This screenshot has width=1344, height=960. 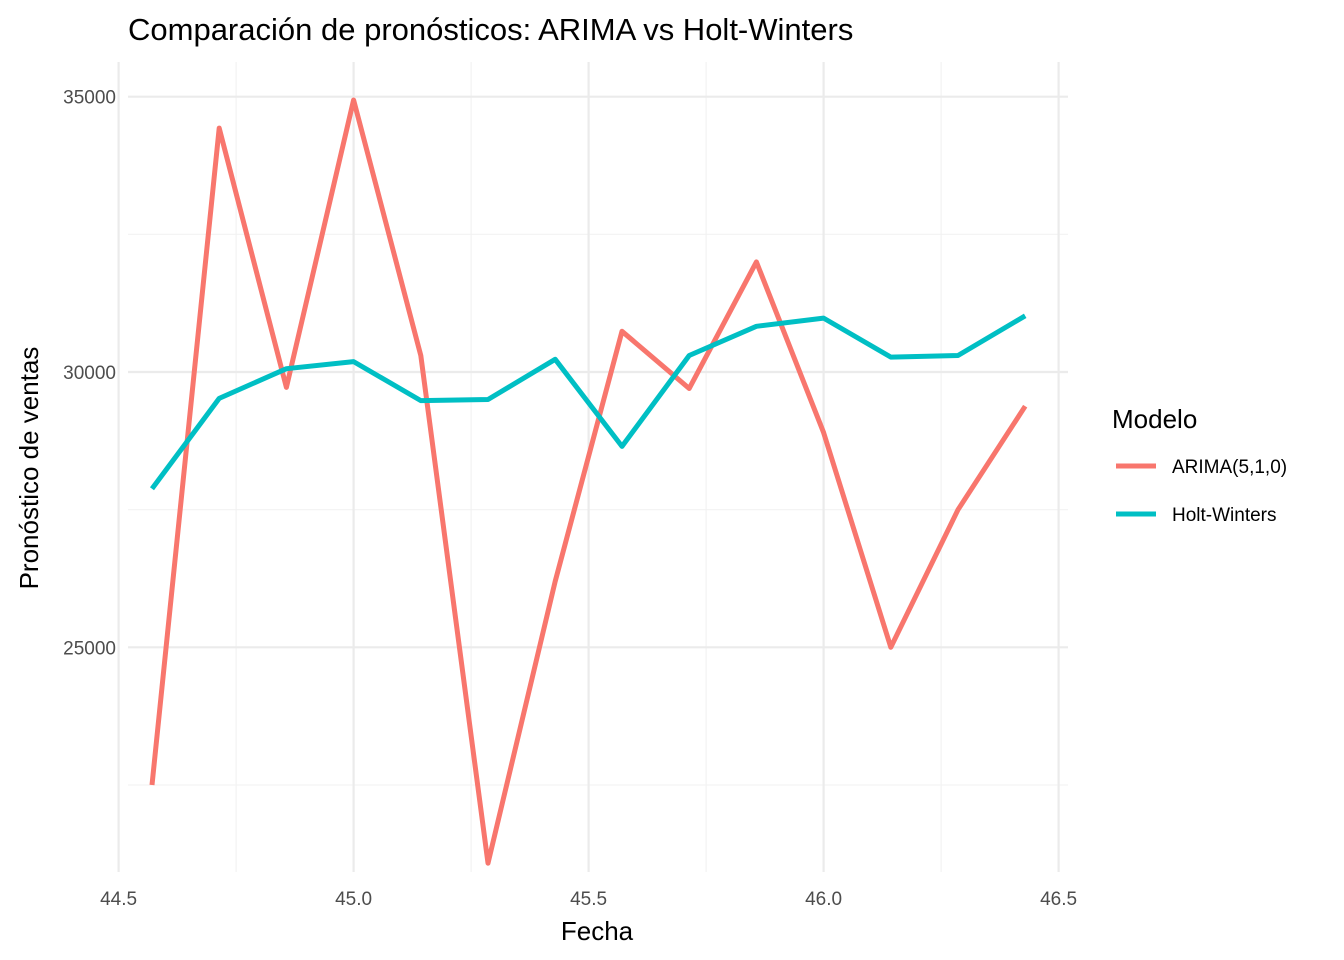 I want to click on x-tick-labels: 44.5 45.0 45.5 46.0 46.5, so click(x=588, y=899).